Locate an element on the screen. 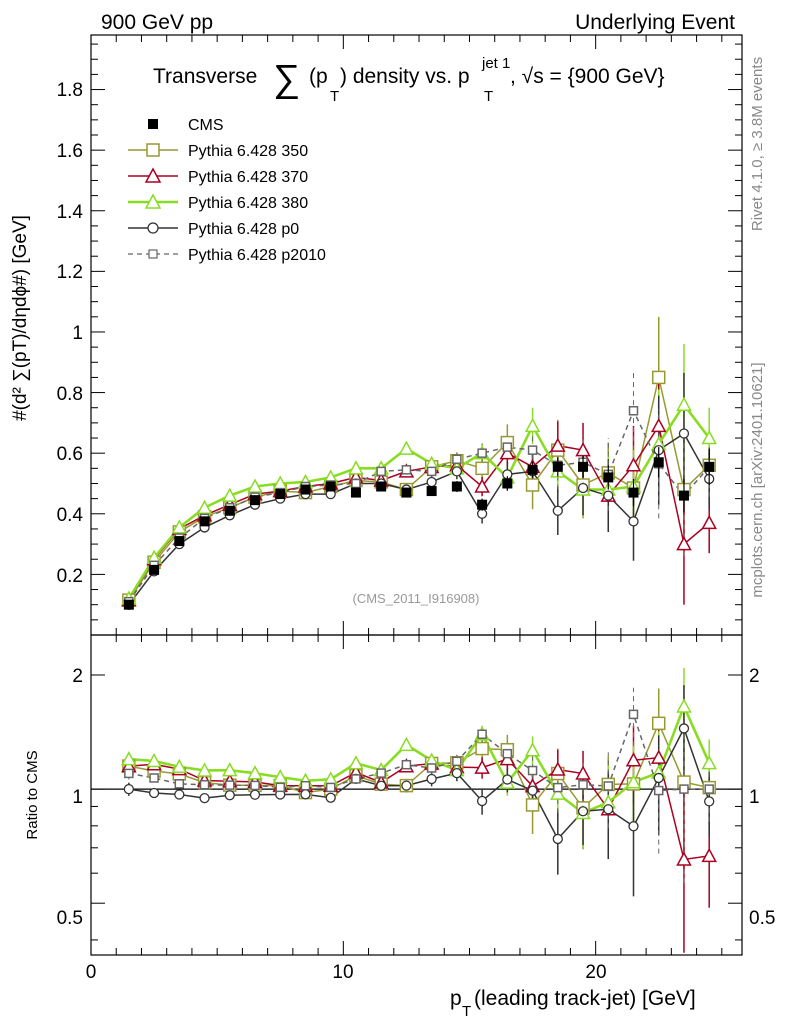  x-axis-title-sub: T is located at coordinates (466, 1011).